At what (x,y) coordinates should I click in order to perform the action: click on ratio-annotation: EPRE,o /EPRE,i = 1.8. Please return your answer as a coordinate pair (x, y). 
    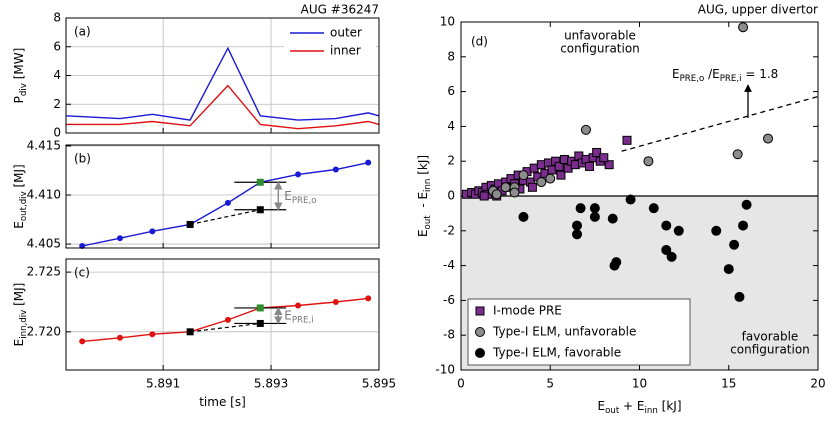
    Looking at the image, I should click on (725, 75).